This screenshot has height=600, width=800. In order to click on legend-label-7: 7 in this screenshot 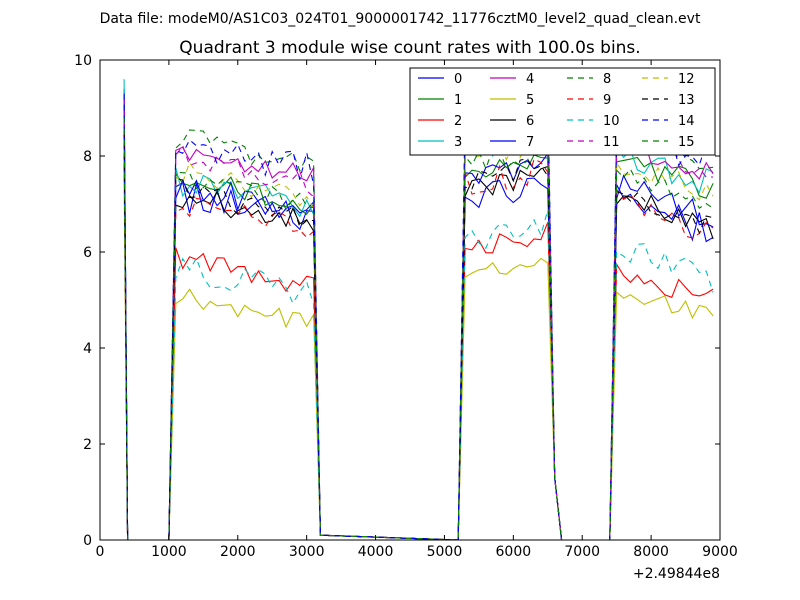, I will do `click(530, 142)`.